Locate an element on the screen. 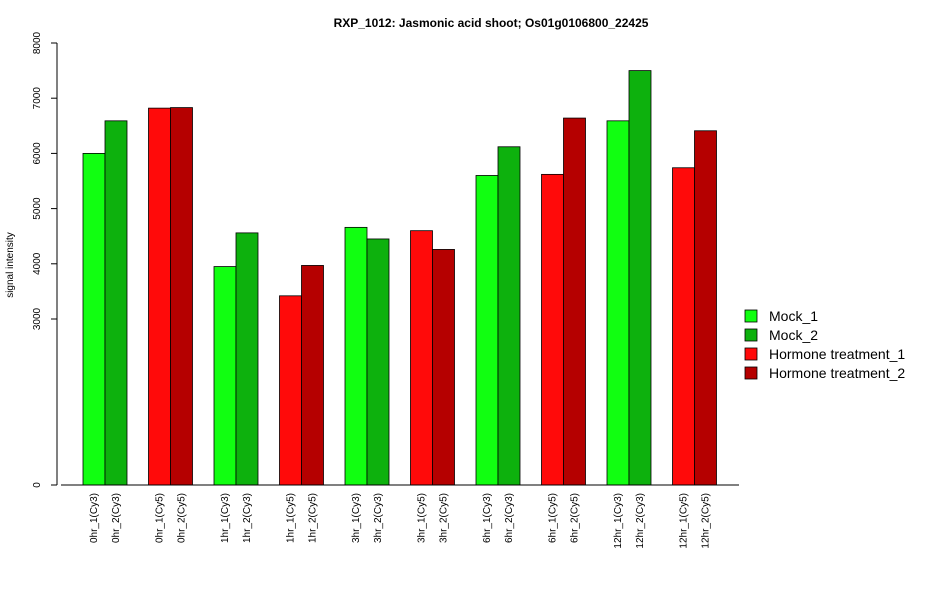  legend-label: Hormone treatment_1 is located at coordinates (837, 354).